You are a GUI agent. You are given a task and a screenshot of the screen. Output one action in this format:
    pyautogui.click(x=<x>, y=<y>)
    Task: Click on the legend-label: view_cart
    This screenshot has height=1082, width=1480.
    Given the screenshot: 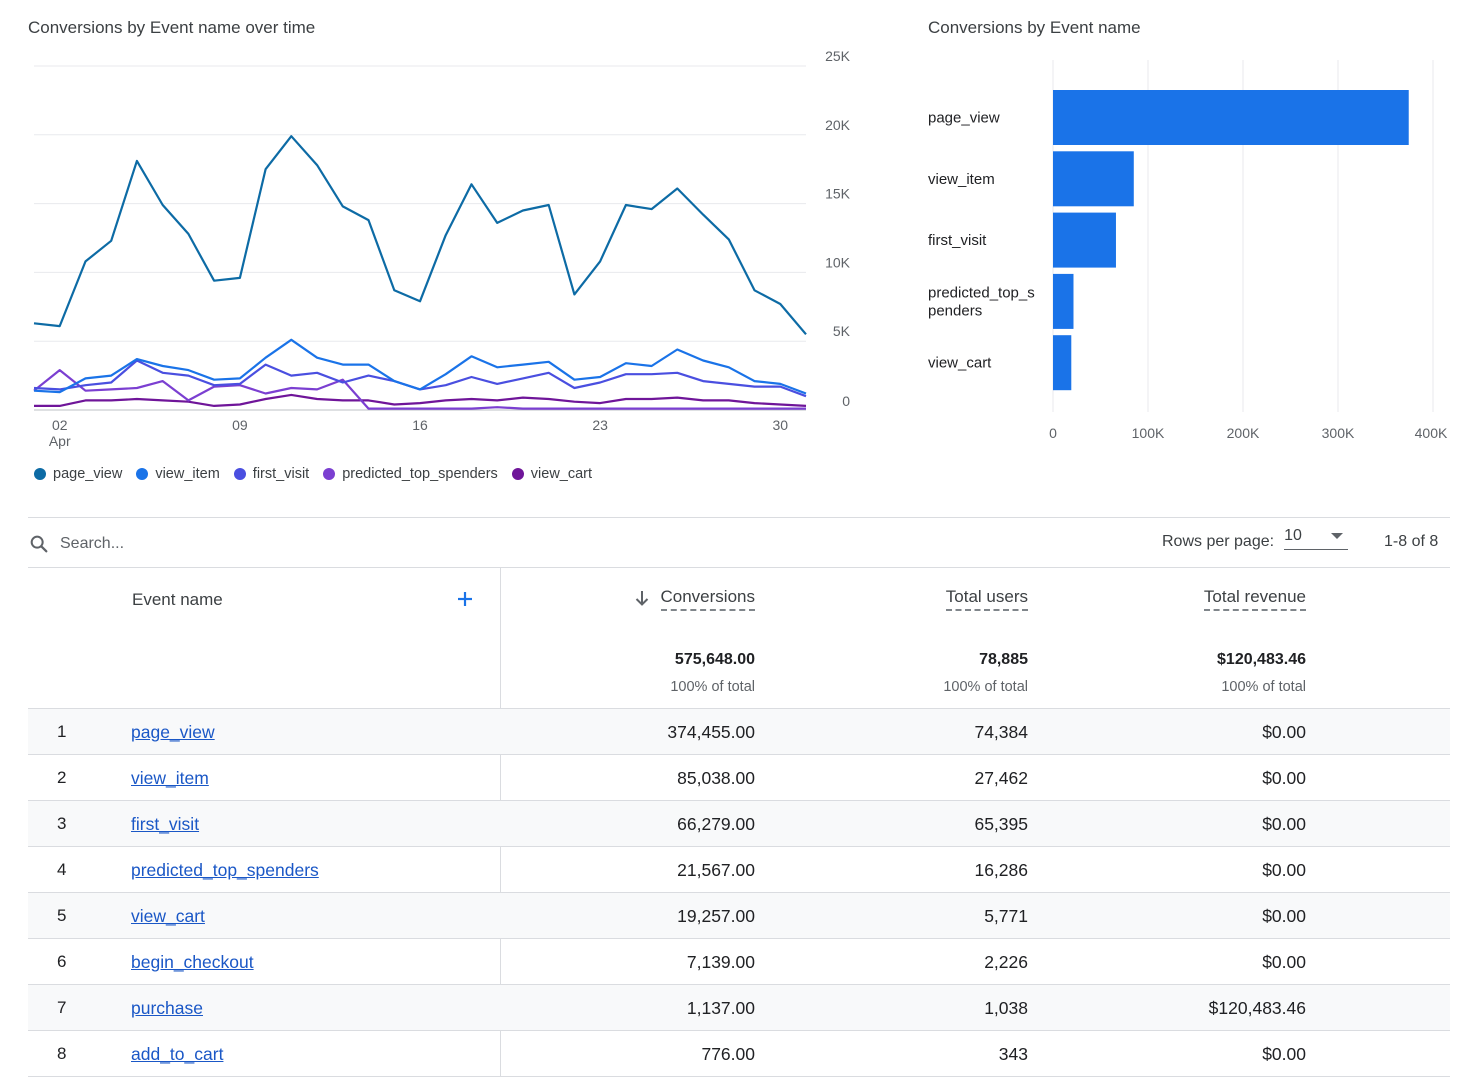 What is the action you would take?
    pyautogui.click(x=561, y=474)
    